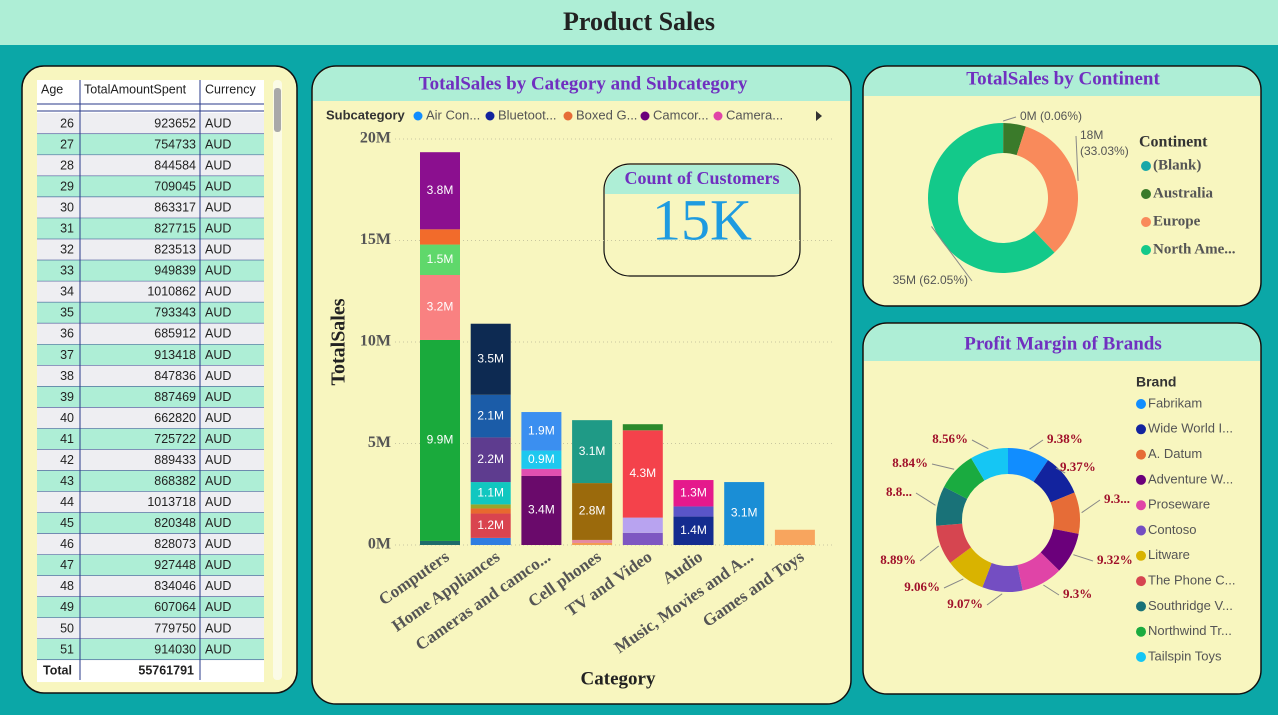  What do you see at coordinates (702, 219) in the screenshot?
I see `kpi-value: 15K` at bounding box center [702, 219].